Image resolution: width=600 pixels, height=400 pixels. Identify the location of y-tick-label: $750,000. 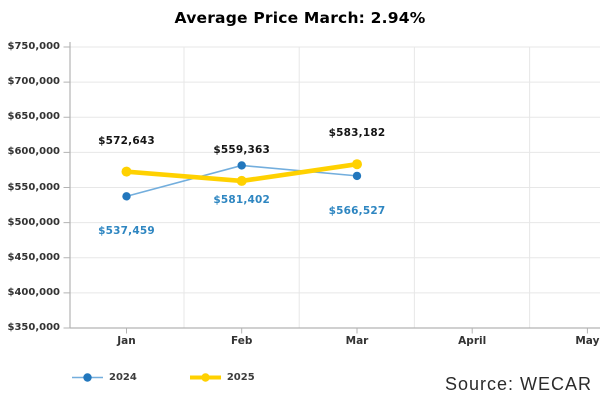
(33, 46).